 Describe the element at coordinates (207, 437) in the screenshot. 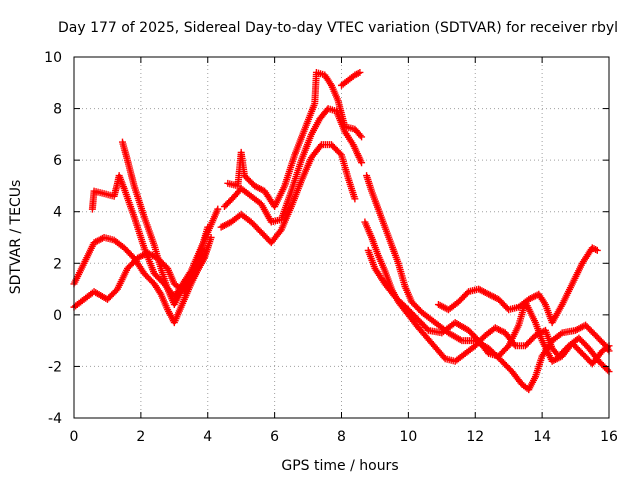

I see `x-tick-label: 4` at that location.